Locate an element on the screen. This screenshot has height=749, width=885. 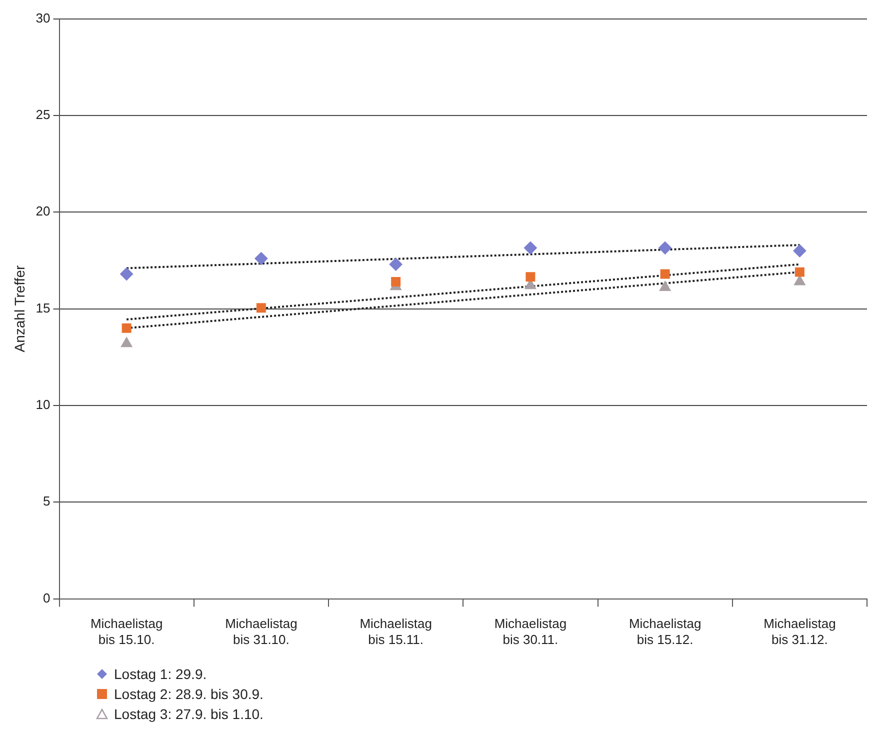
y-tick-label: 0 is located at coordinates (46, 598).